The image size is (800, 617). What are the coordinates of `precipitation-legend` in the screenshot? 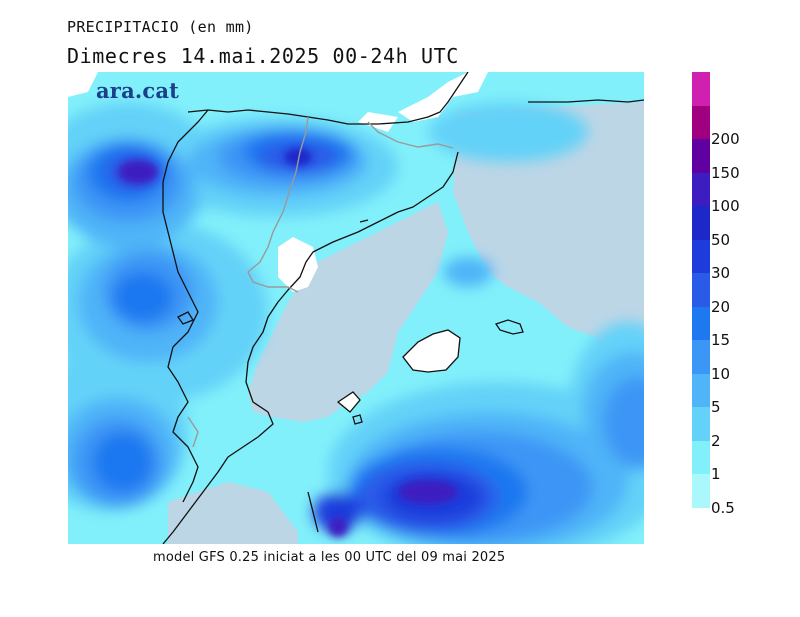 It's located at (701, 290).